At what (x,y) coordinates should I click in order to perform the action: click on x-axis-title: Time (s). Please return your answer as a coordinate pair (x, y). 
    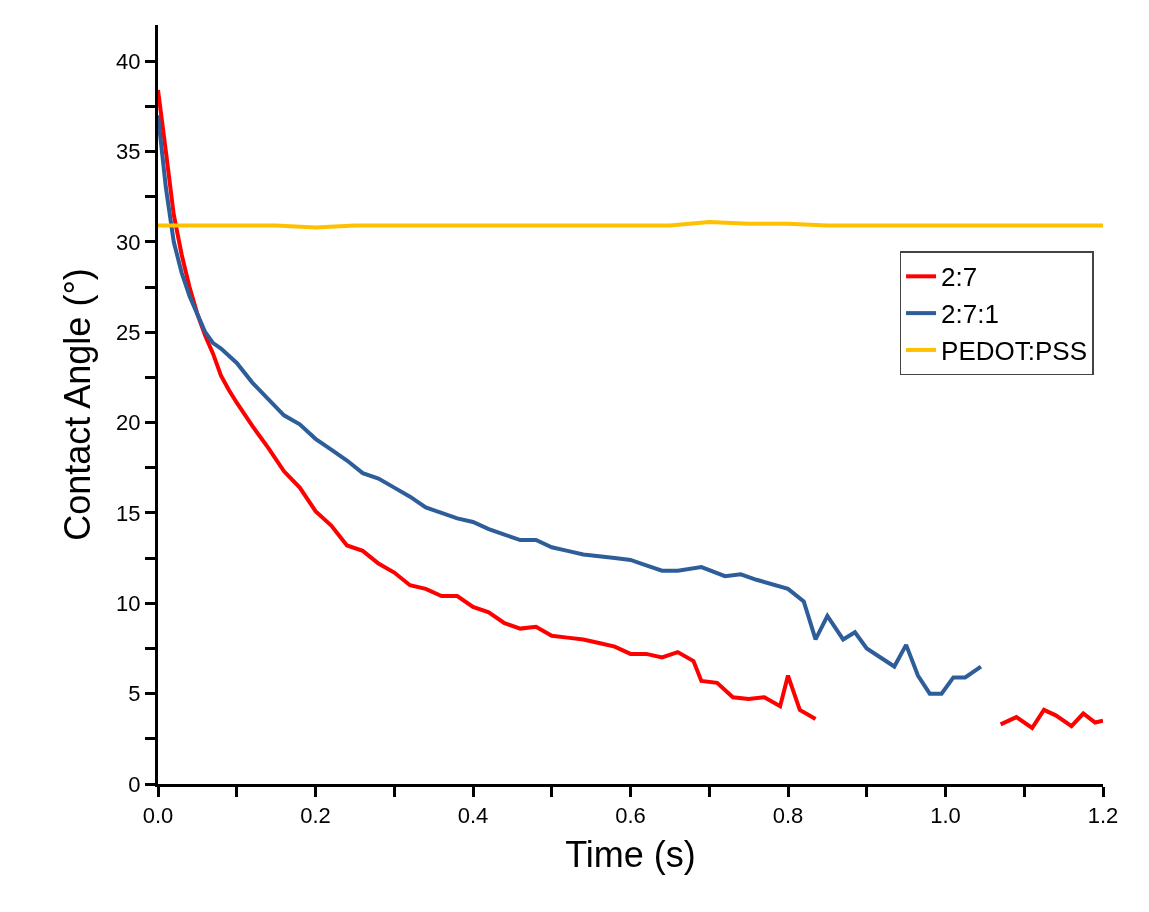
    Looking at the image, I should click on (630, 855).